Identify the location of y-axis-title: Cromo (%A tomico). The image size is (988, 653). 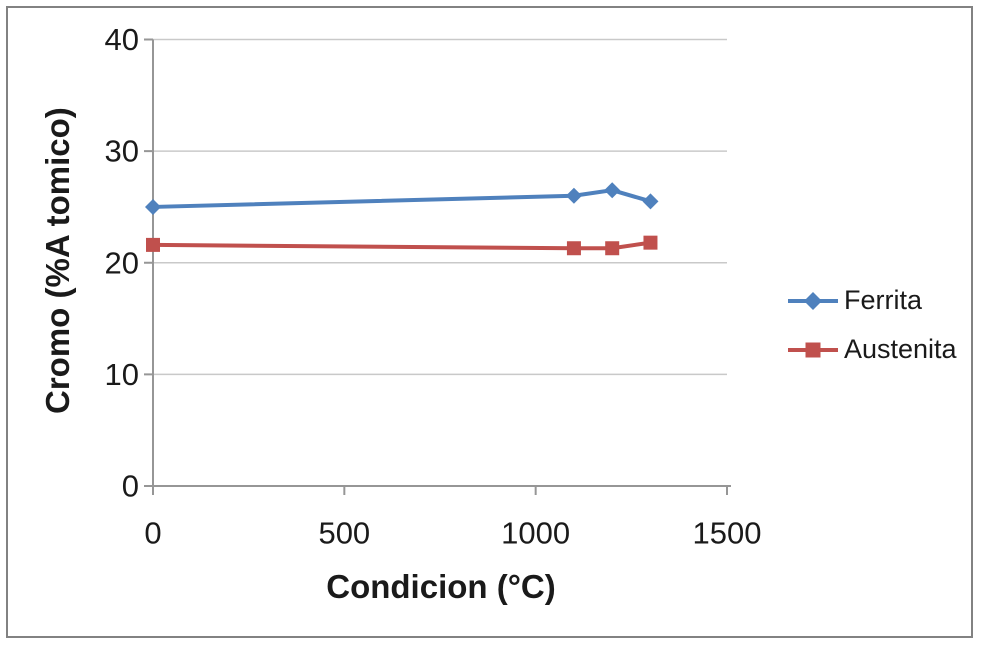
(57, 260).